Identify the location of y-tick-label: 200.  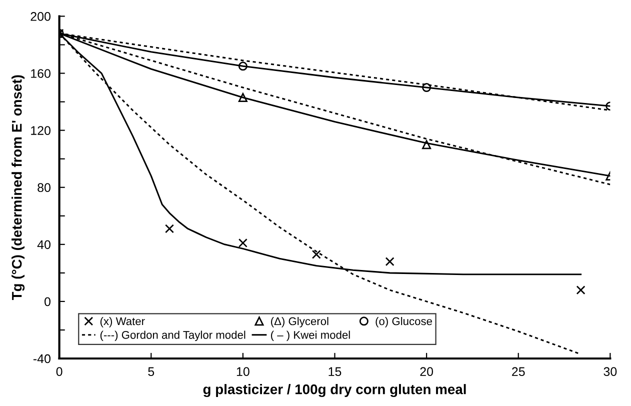
(40, 16).